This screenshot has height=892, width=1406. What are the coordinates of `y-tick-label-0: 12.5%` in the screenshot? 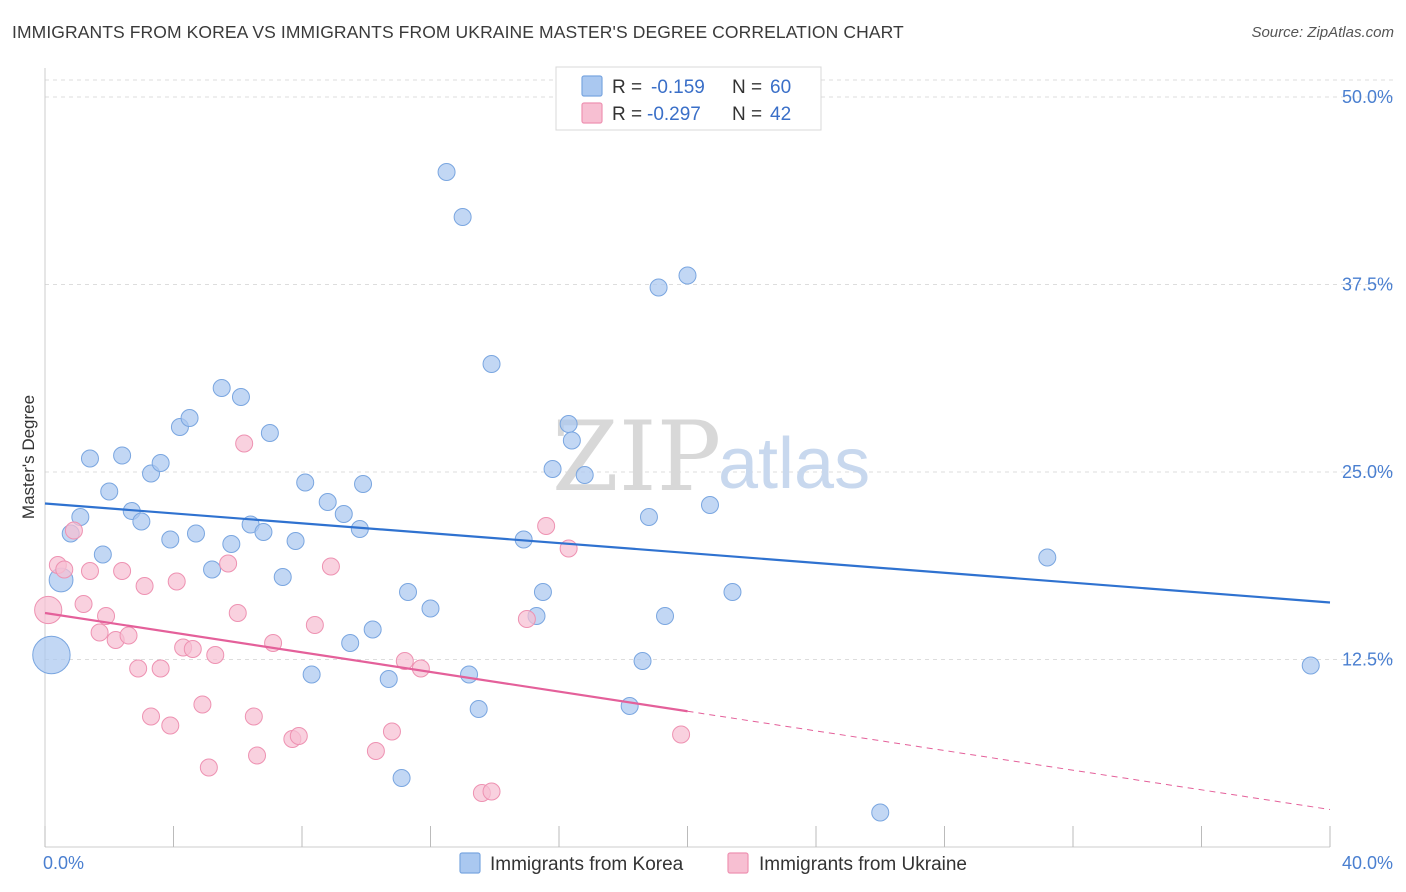 It's located at (1367, 660).